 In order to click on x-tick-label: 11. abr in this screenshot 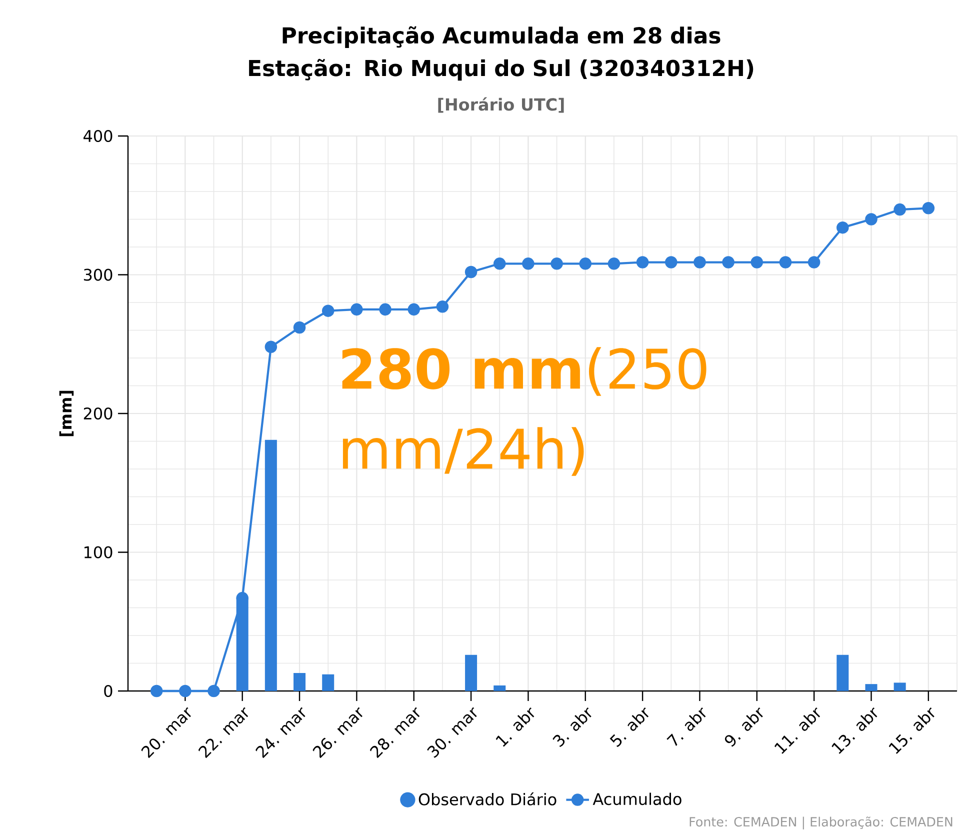, I will do `click(797, 730)`.